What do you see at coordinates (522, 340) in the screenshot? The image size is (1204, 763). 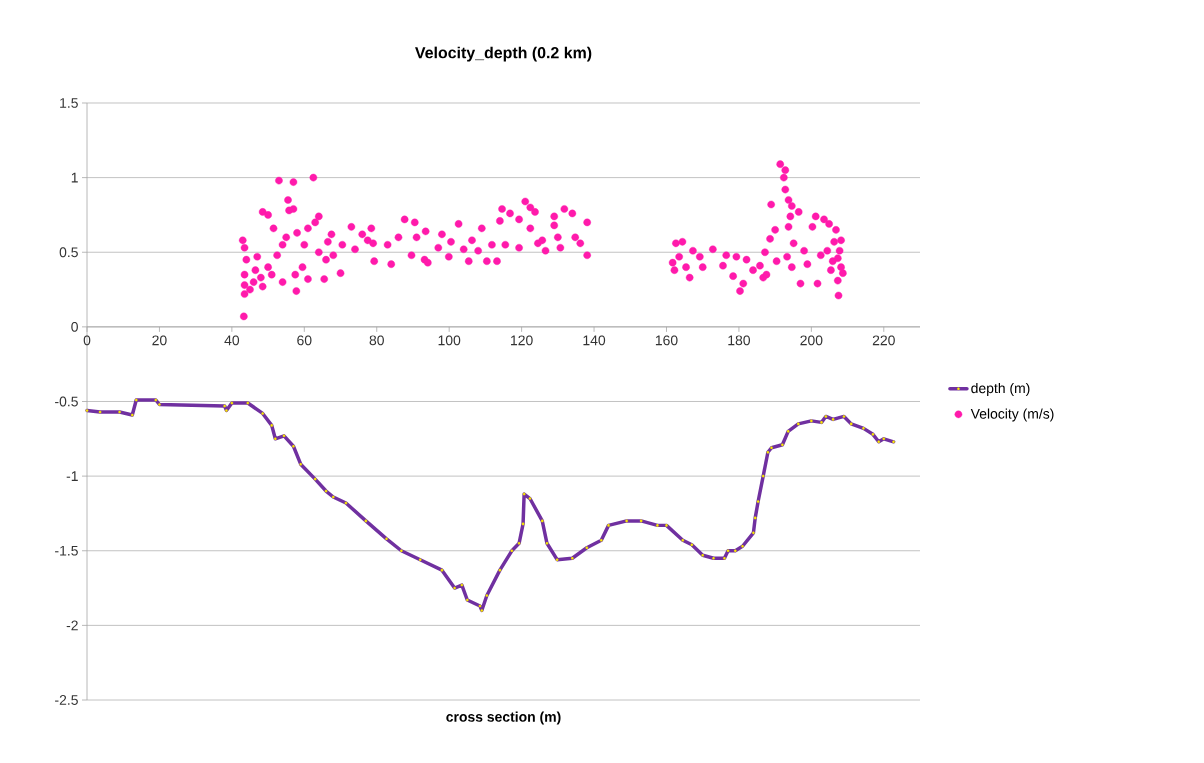 I see `x-tick-label: 120` at bounding box center [522, 340].